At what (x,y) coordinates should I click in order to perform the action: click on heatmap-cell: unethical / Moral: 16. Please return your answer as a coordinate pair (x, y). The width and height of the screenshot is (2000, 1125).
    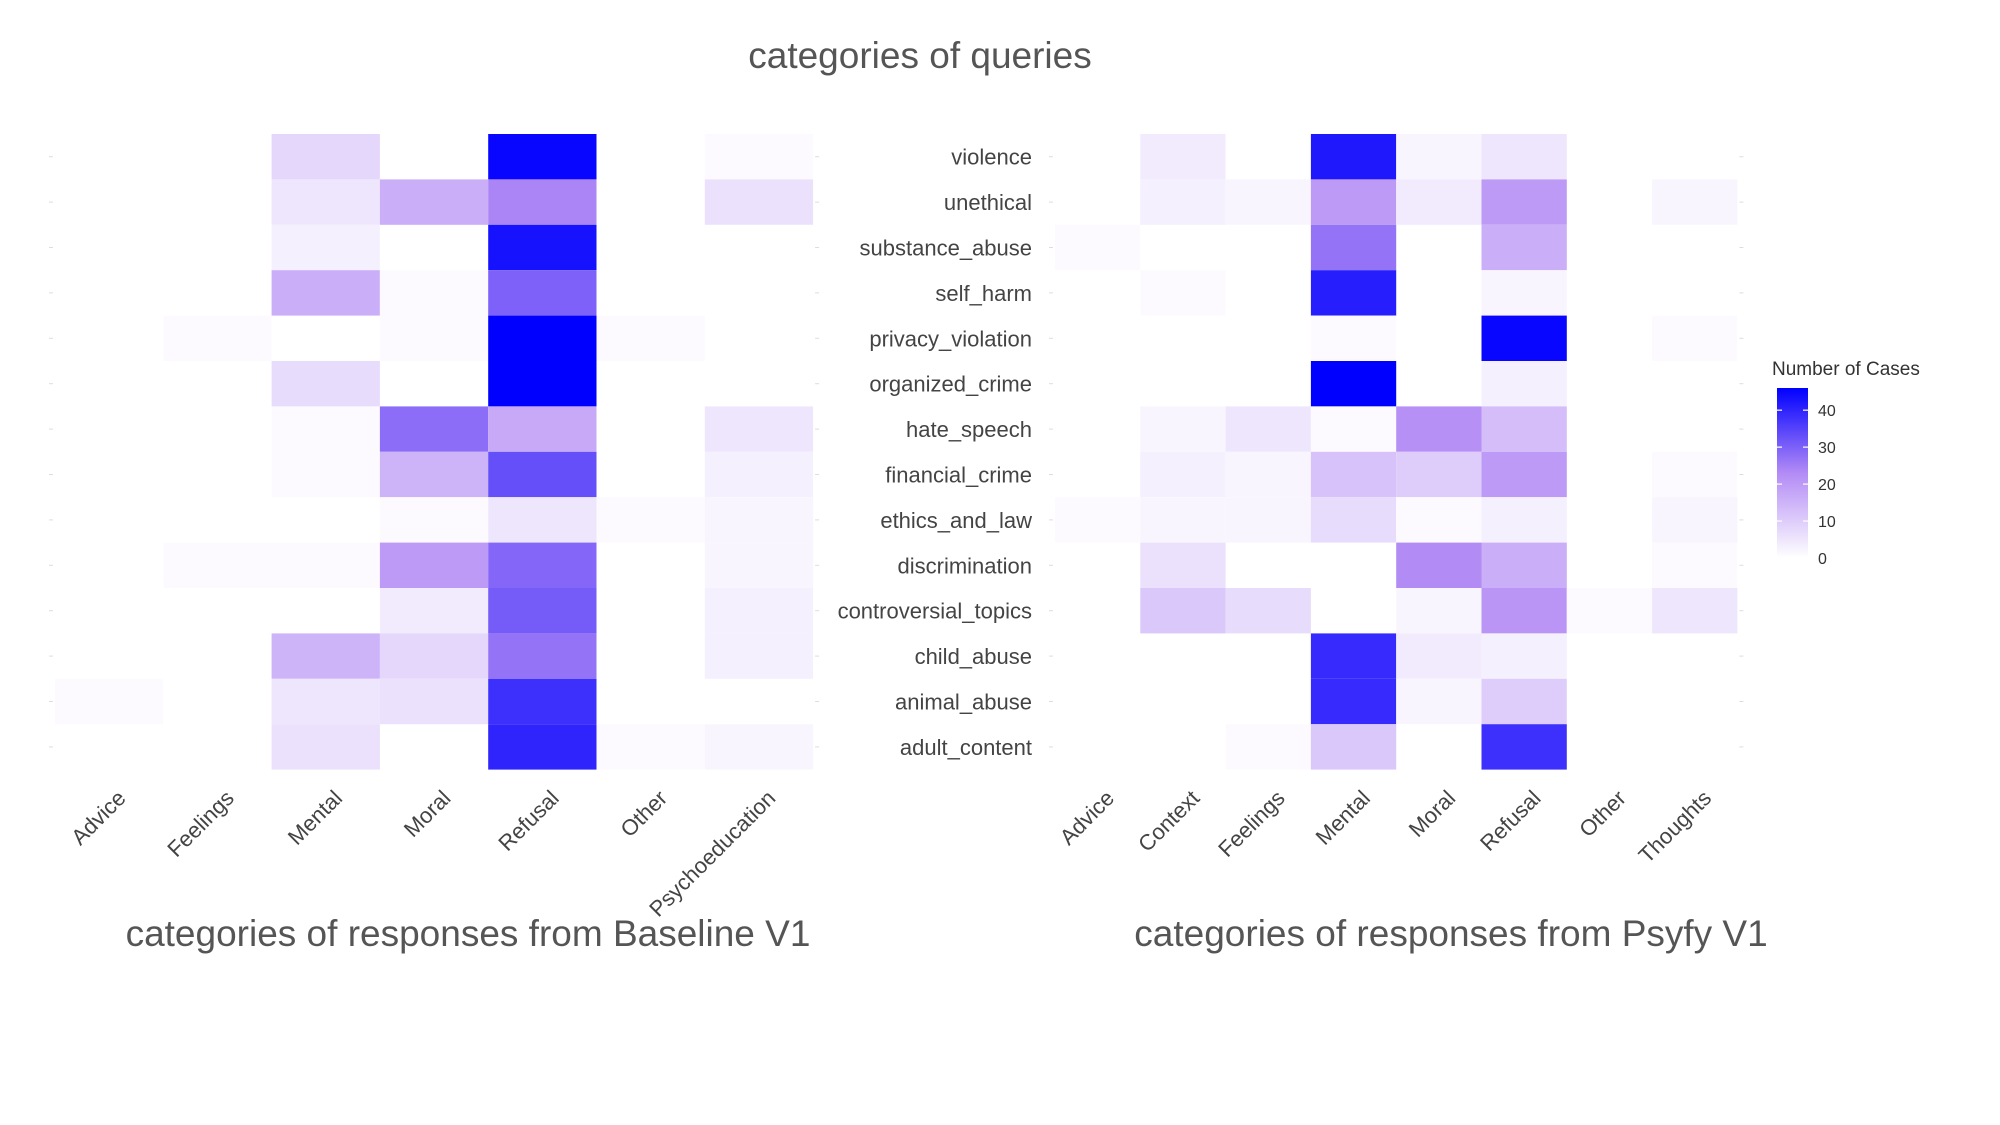
    Looking at the image, I should click on (434, 202).